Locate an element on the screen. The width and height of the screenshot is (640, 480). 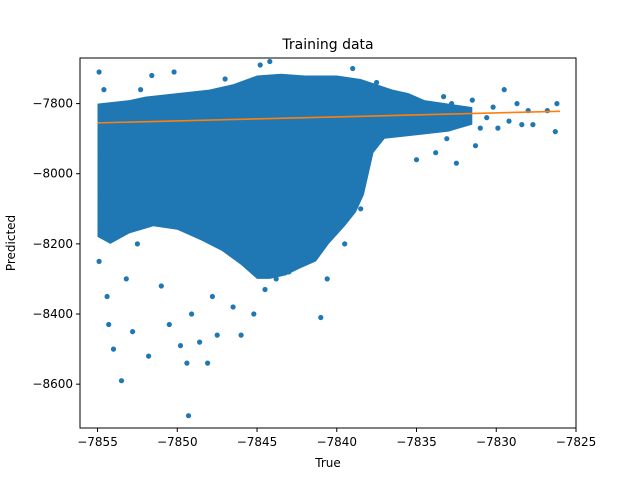
x-tick-label: −7830 is located at coordinates (496, 442).